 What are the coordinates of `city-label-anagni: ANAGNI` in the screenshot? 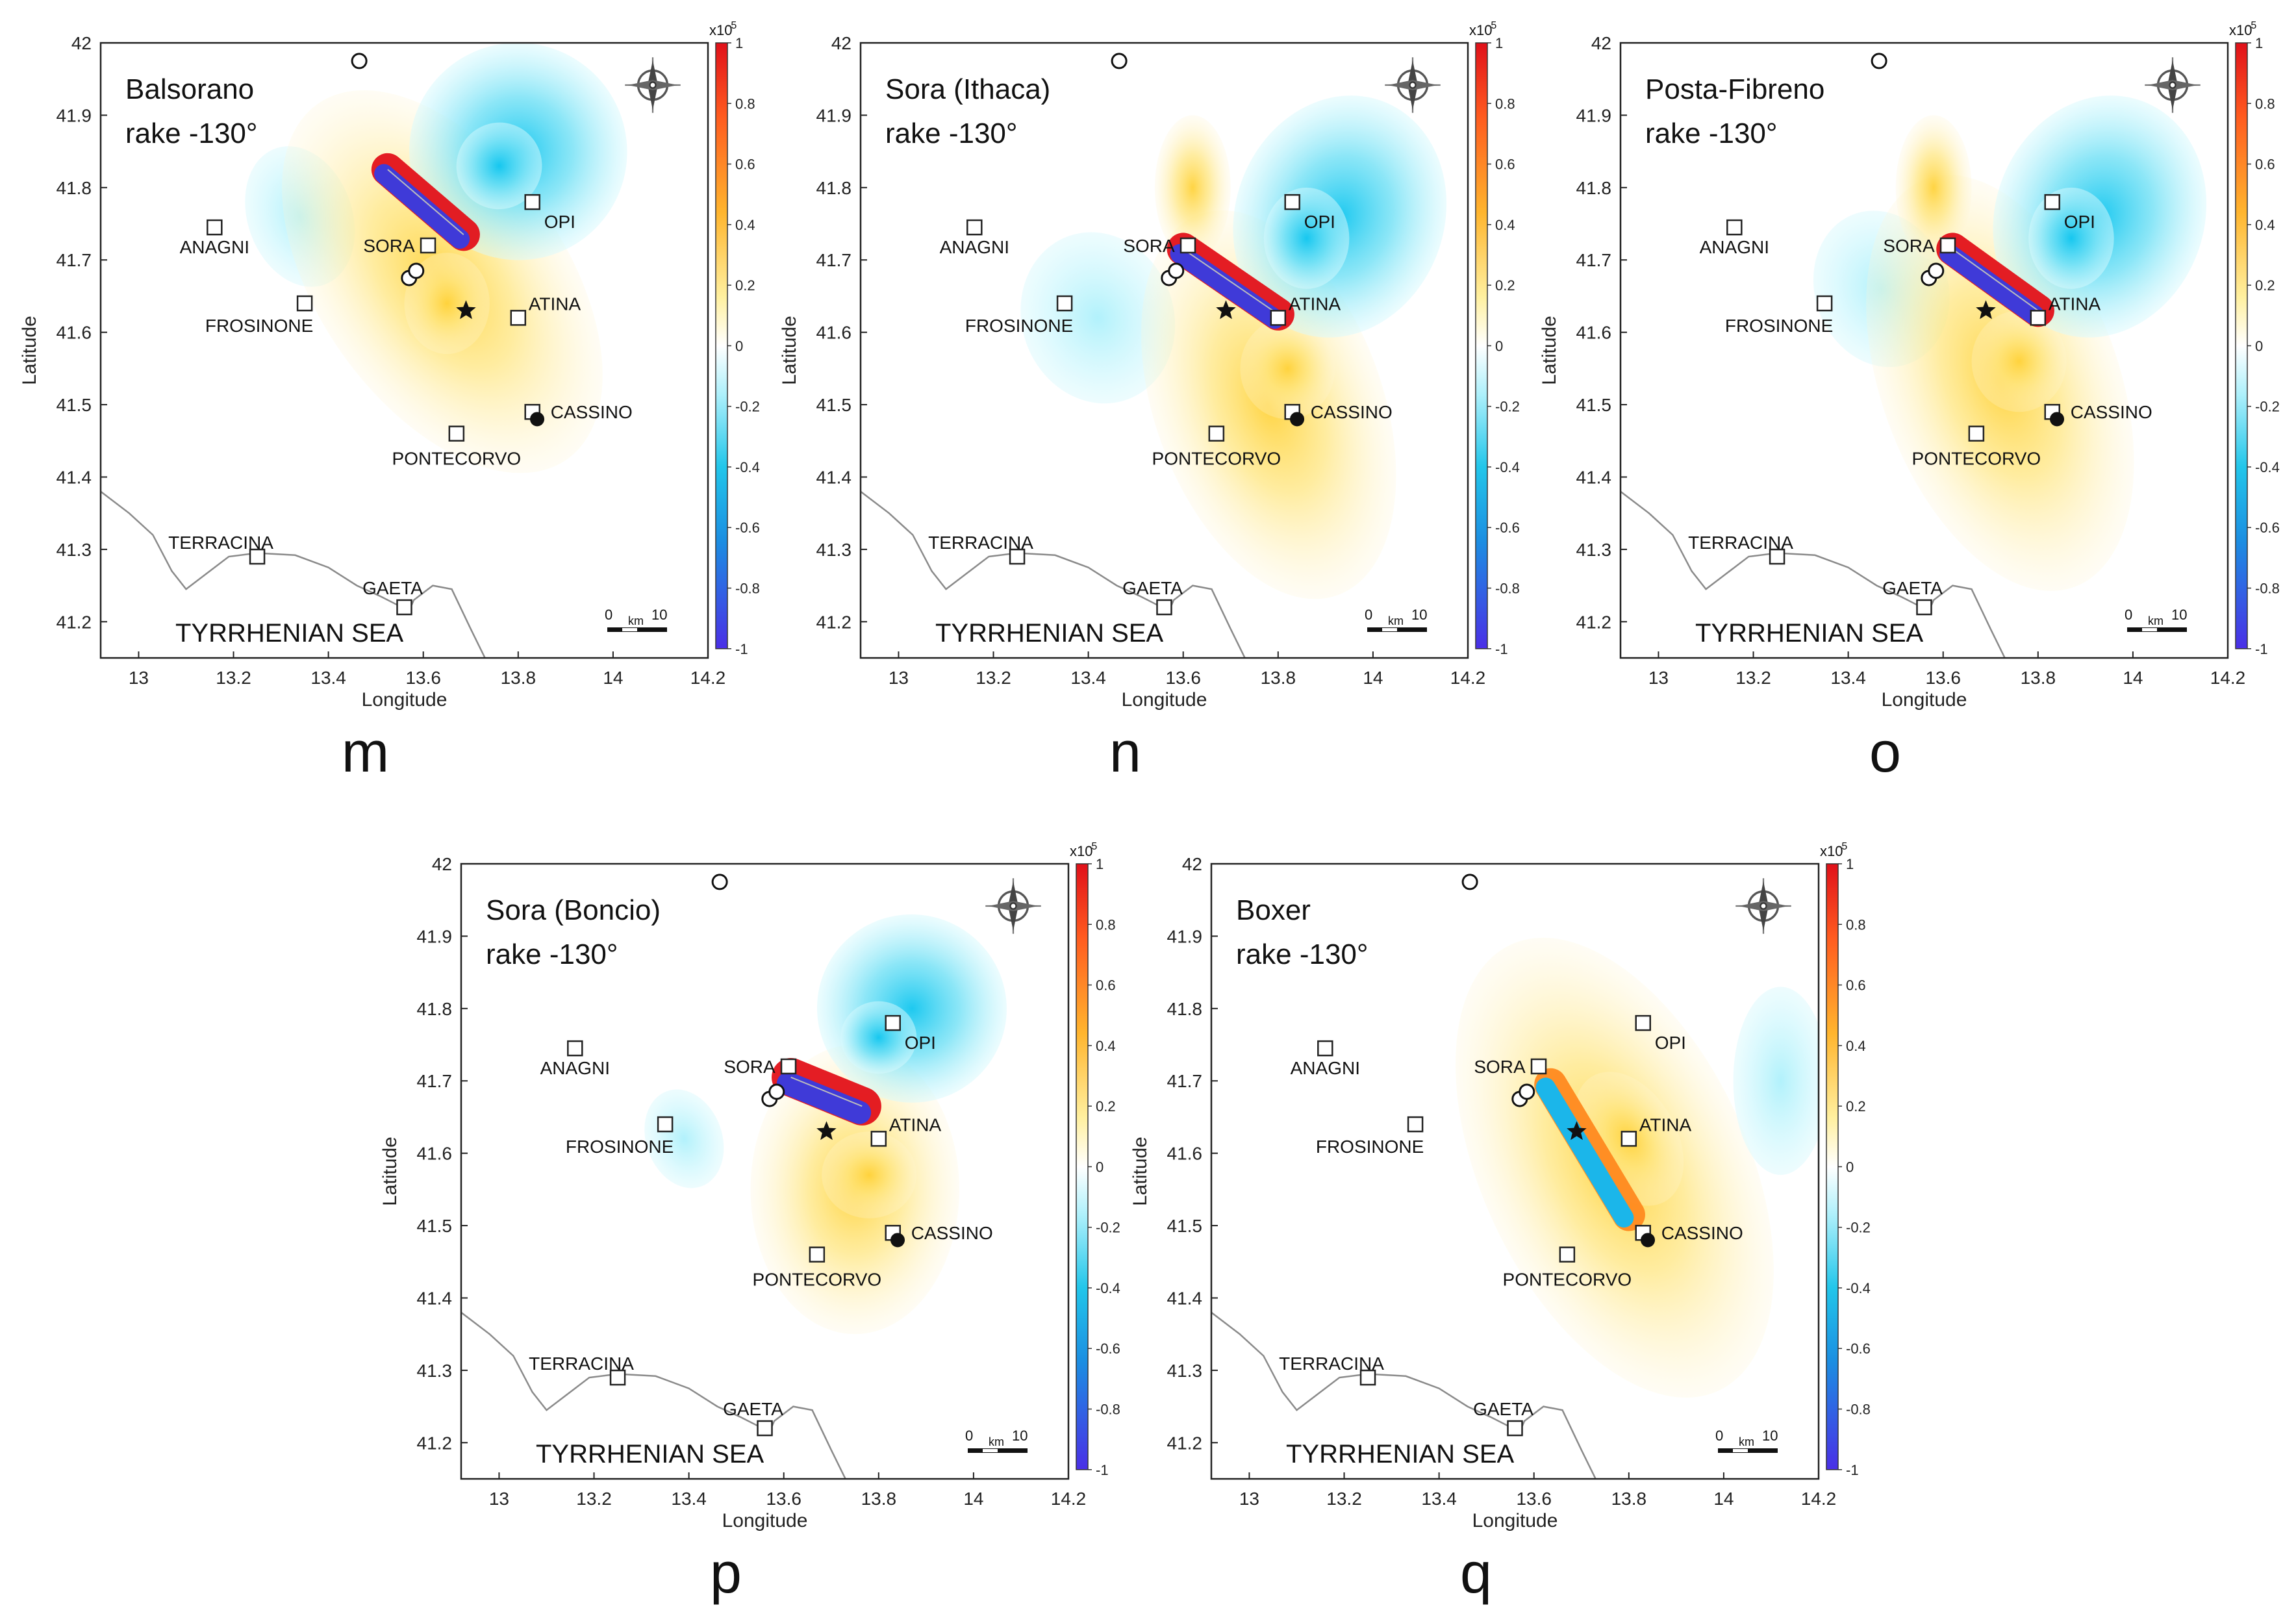 It's located at (1734, 247).